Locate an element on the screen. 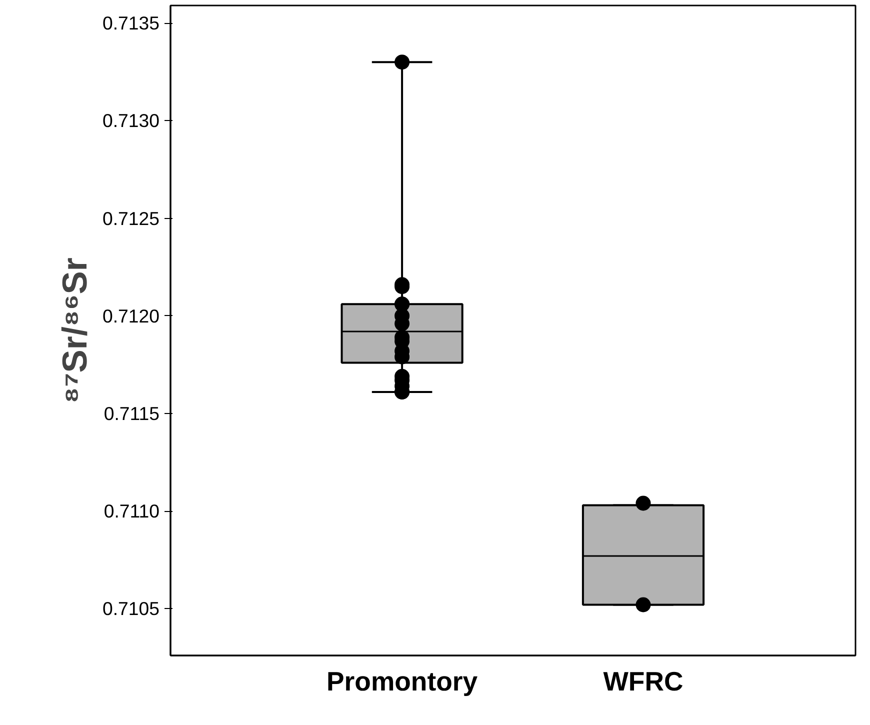  x-tick-label: WFRC is located at coordinates (643, 681).